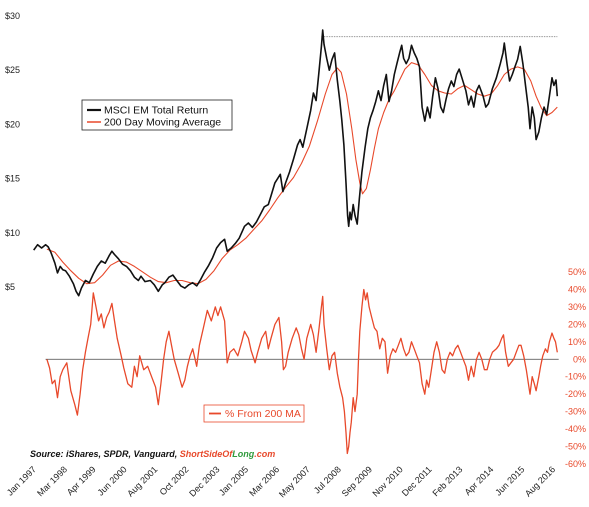 Image resolution: width=589 pixels, height=507 pixels. Describe the element at coordinates (387, 481) in the screenshot. I see `date-tick-label: Nov 2010` at that location.